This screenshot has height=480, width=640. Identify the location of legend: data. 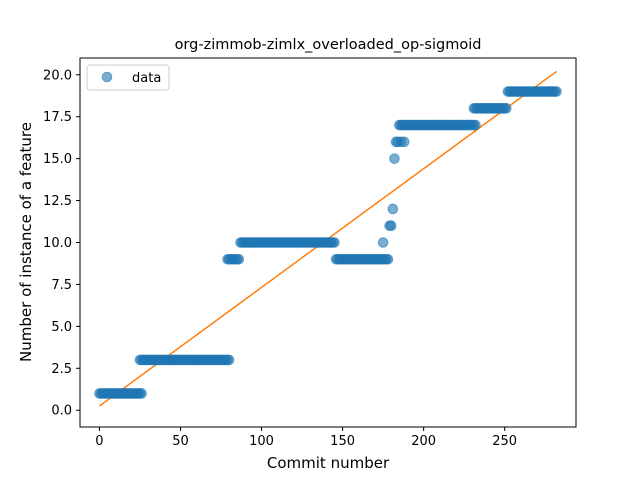
(128, 77).